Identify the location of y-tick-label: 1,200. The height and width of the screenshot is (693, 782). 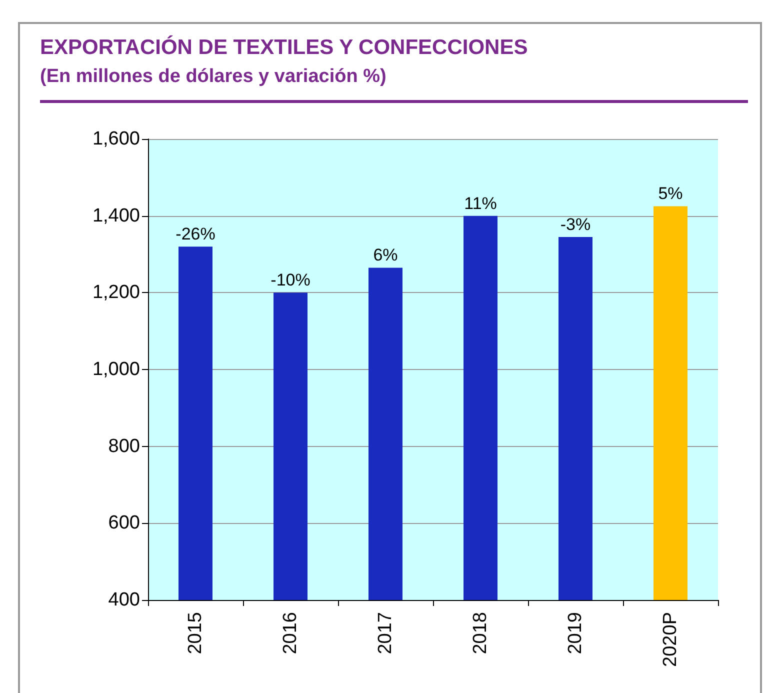
(116, 293).